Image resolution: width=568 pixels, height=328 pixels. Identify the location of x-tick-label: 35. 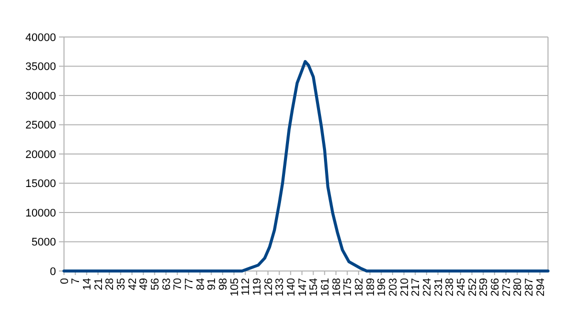
(122, 284).